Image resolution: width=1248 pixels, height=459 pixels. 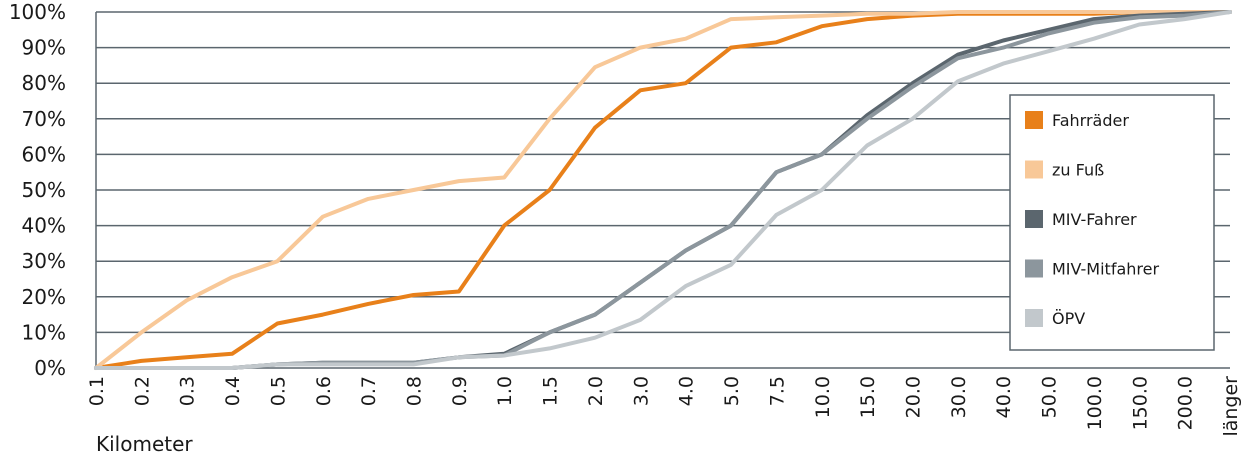 What do you see at coordinates (1095, 403) in the screenshot?
I see `x-tick-label: 100.0` at bounding box center [1095, 403].